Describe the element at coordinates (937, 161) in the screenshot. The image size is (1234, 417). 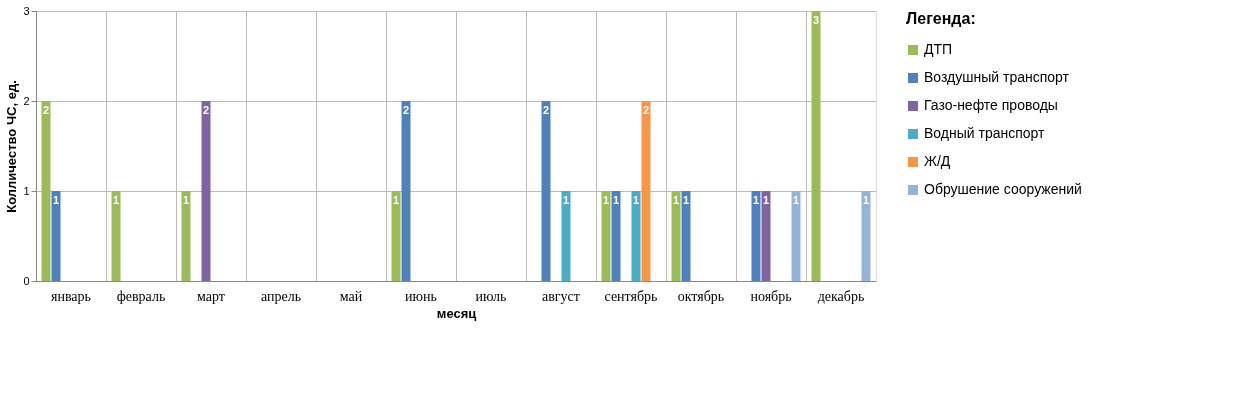
I see `legend-label: Ж/Д` at that location.